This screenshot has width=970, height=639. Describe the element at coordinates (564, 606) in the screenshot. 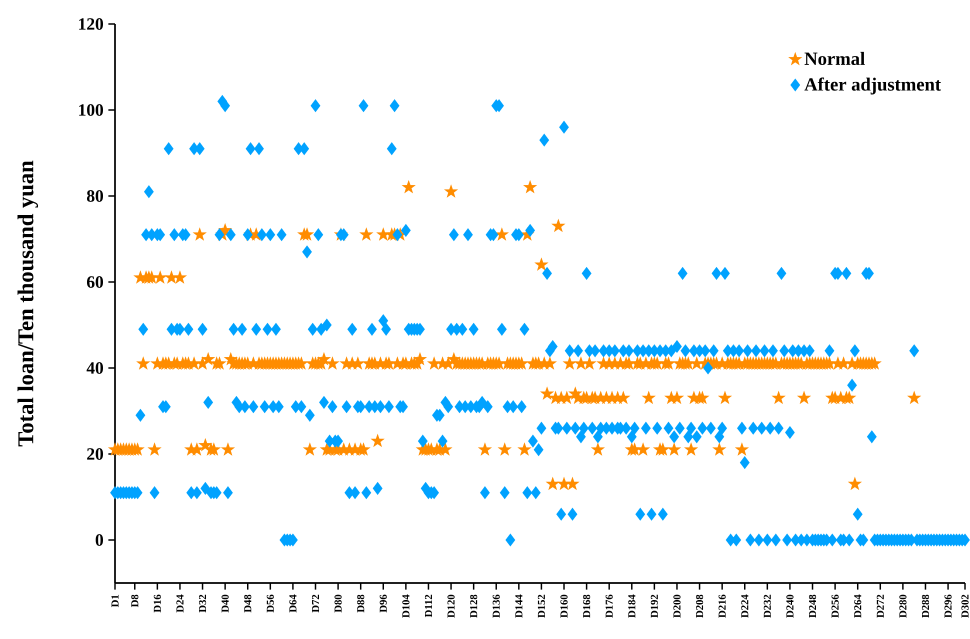

I see `x-tick-label: D160` at that location.